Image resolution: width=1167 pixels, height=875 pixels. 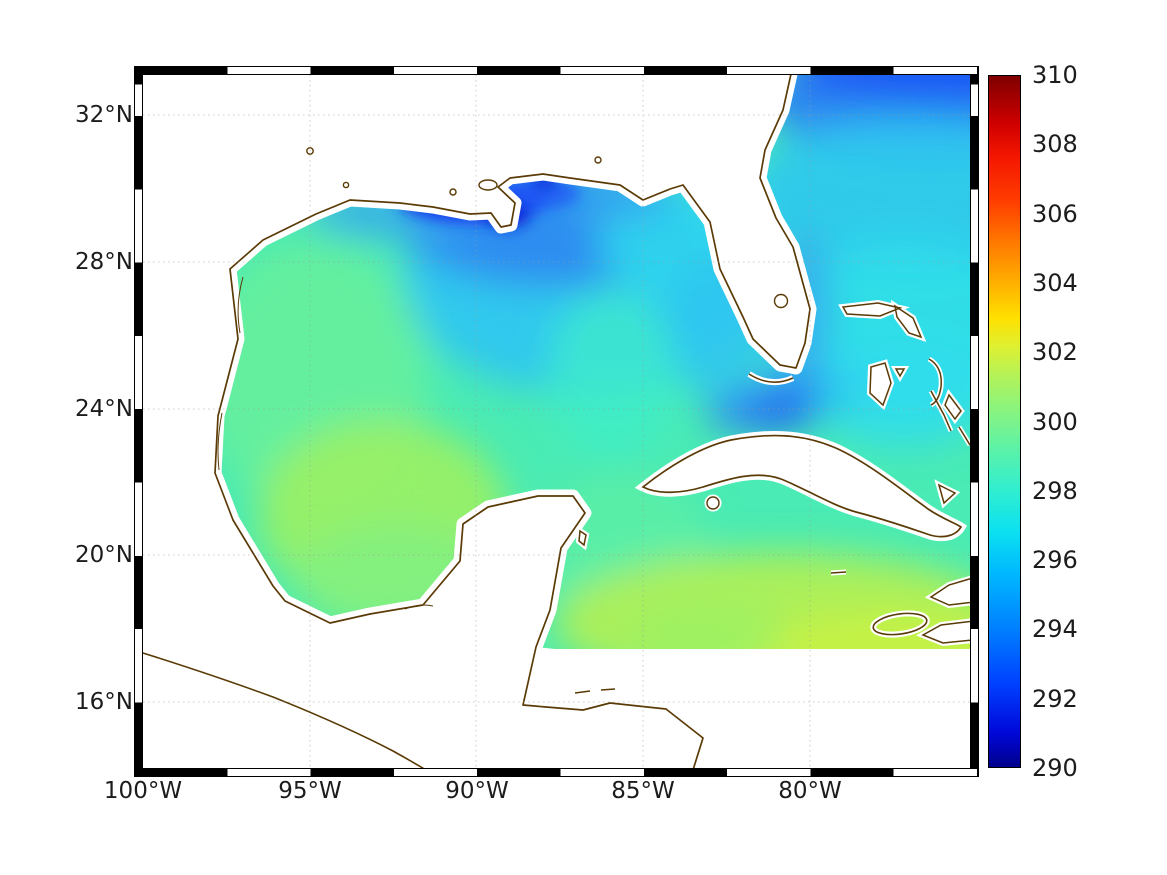 What do you see at coordinates (556, 70) in the screenshot?
I see `map-frame-top` at bounding box center [556, 70].